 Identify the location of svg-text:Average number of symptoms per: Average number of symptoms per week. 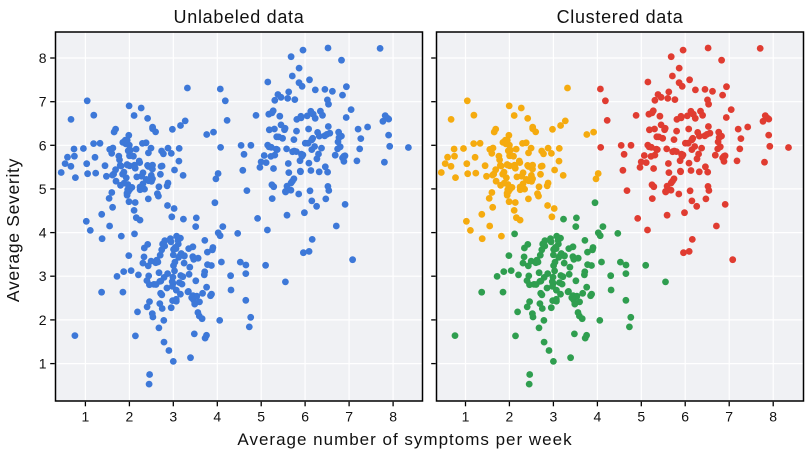
(404, 439).